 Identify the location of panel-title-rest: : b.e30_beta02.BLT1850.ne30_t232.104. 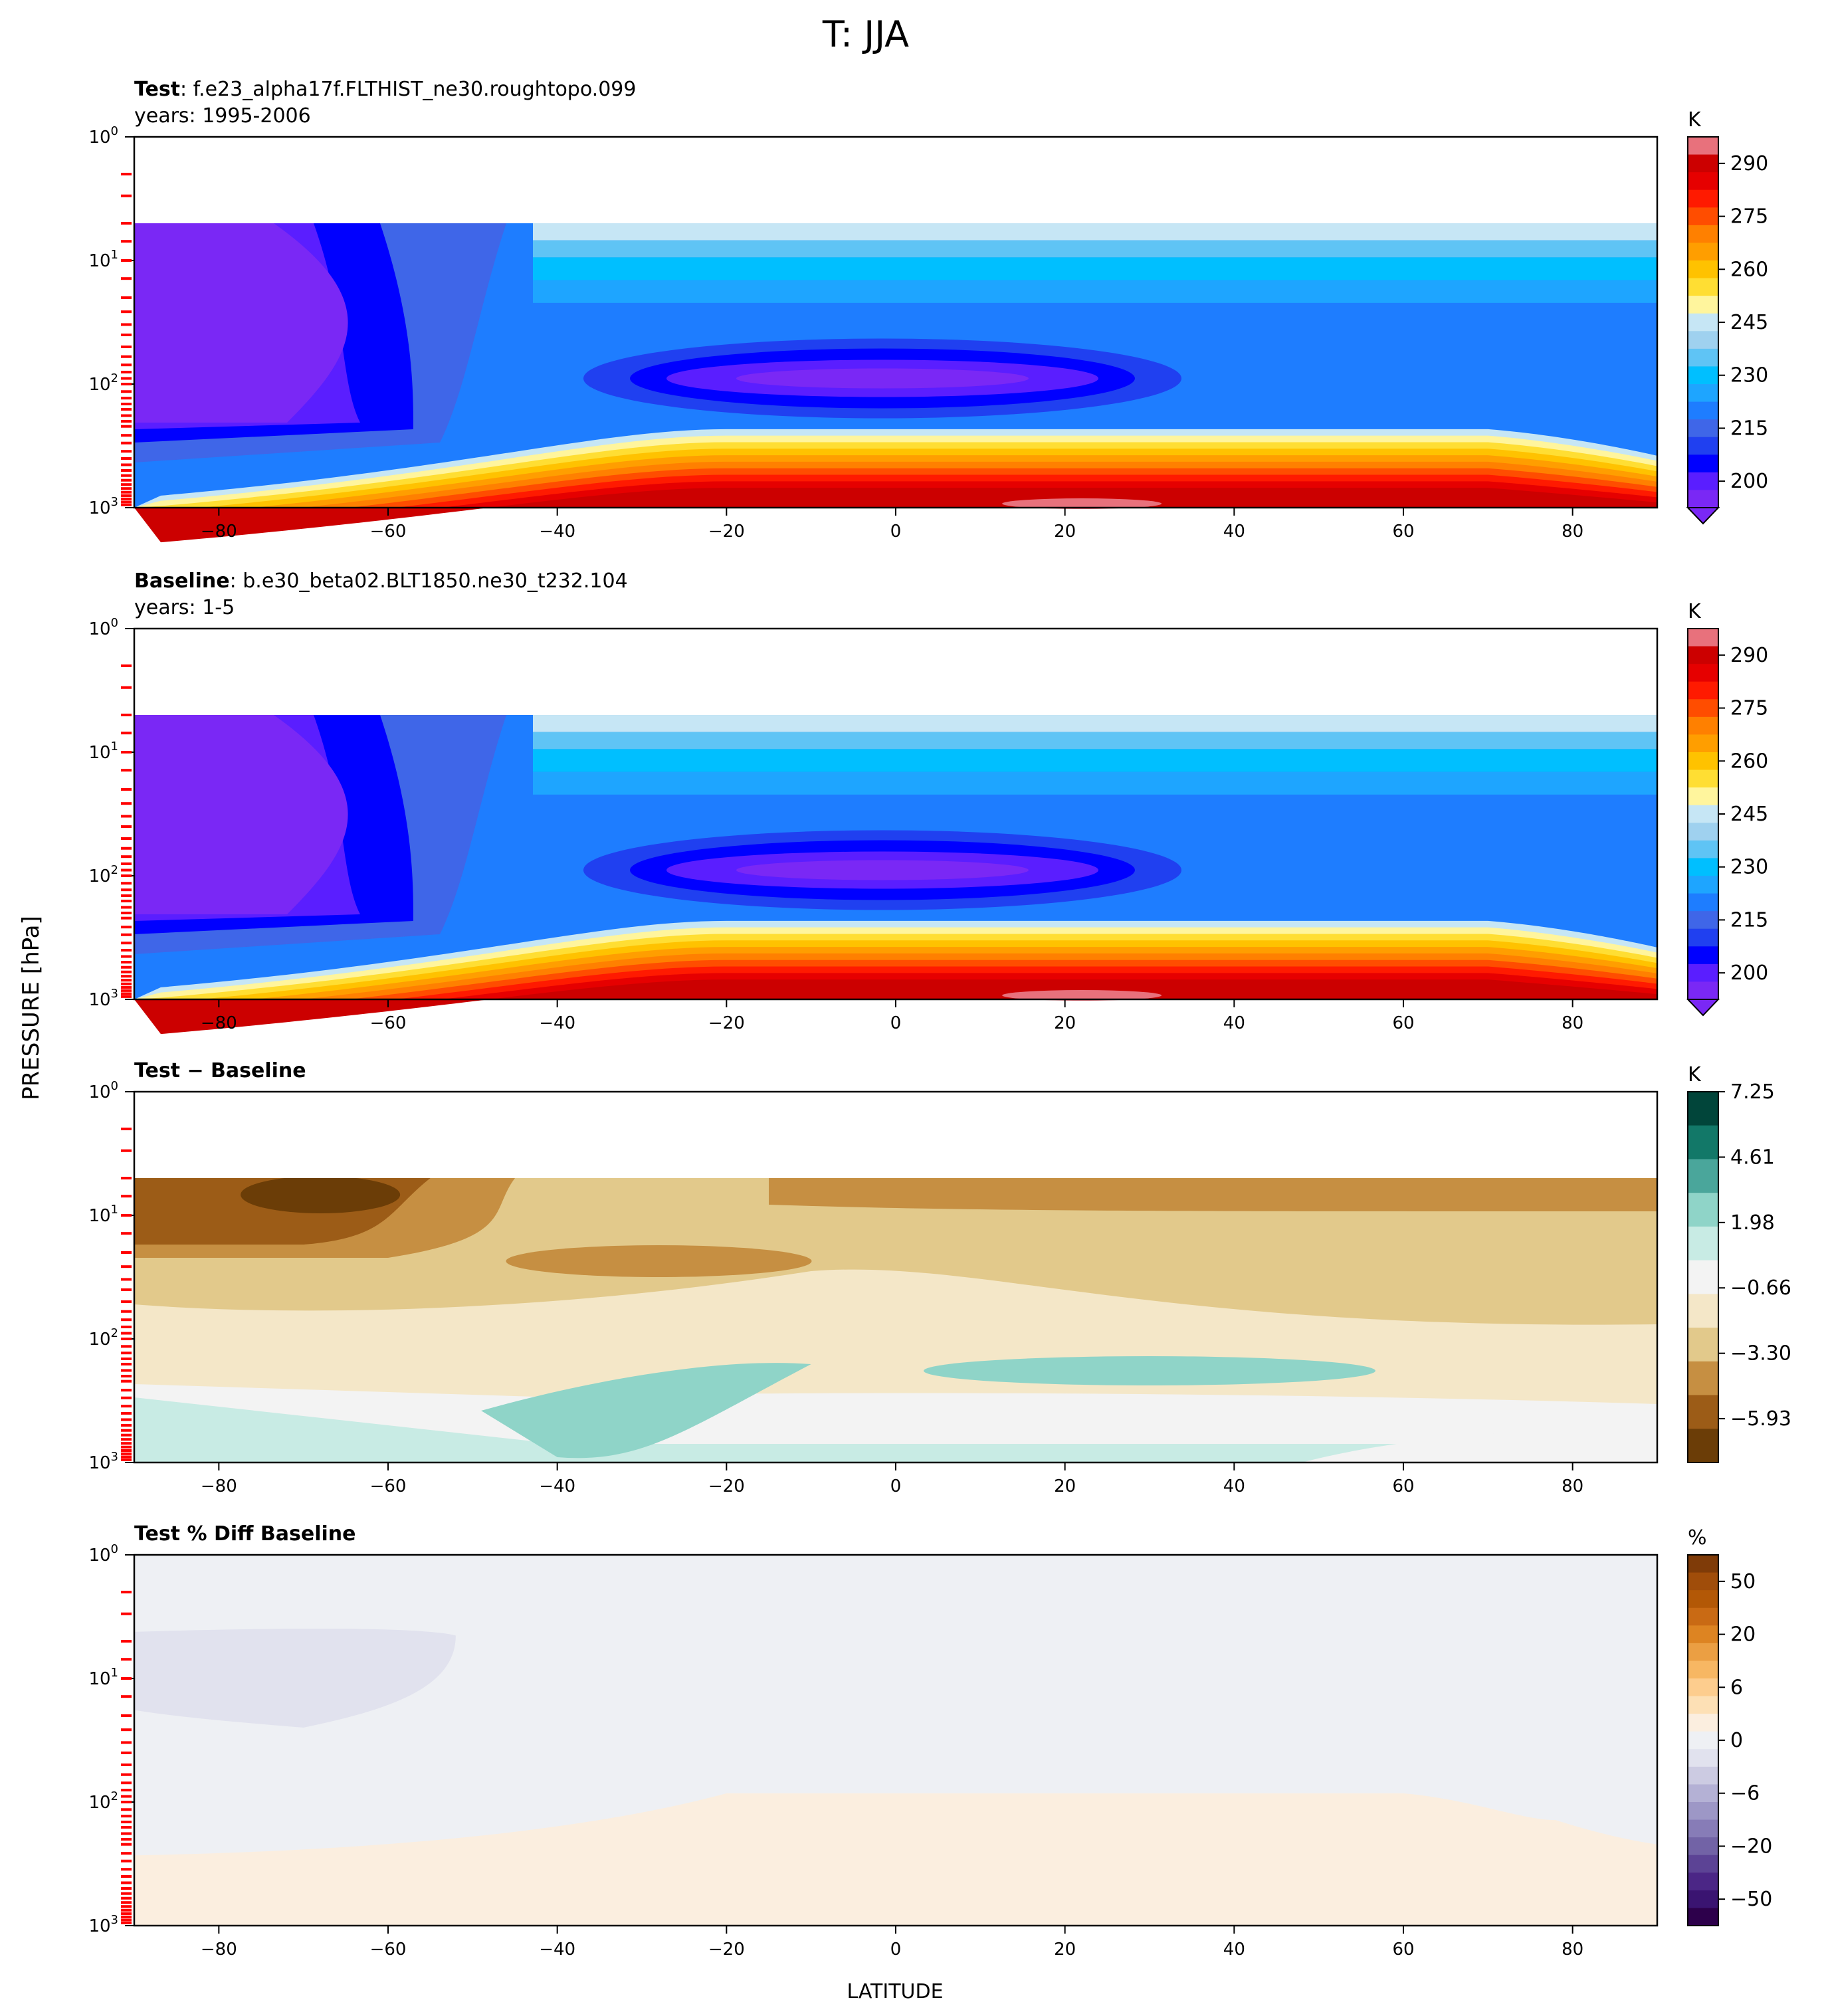
(429, 581).